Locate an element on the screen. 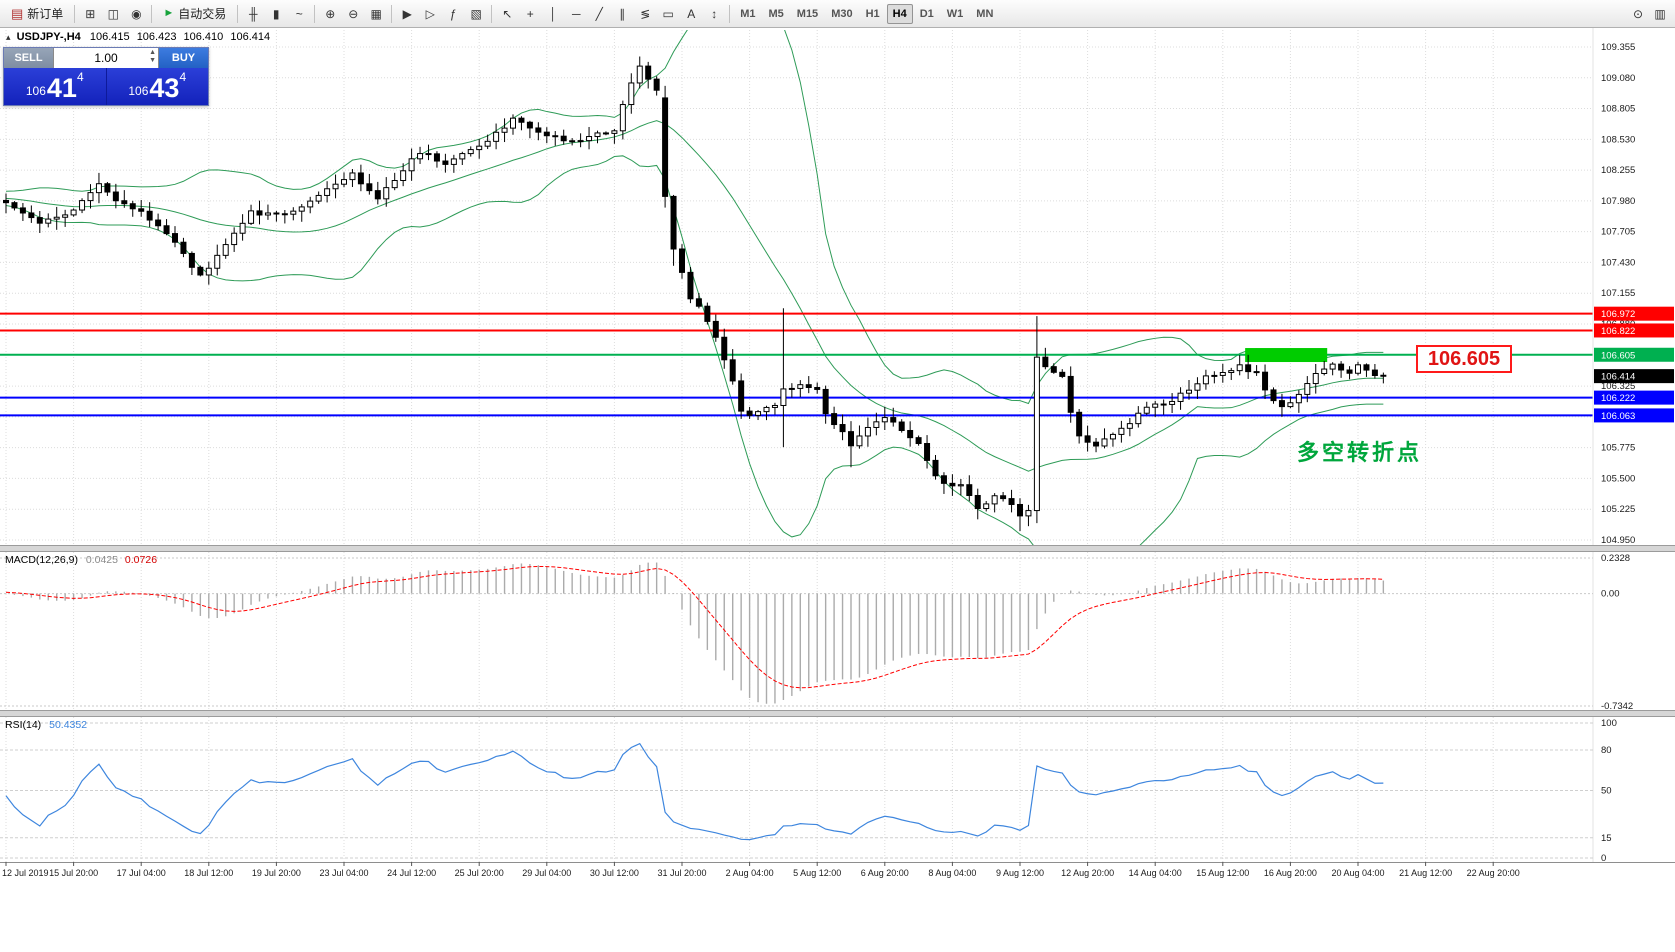 The height and width of the screenshot is (952, 1675). tile-windows-icon: ▦ is located at coordinates (376, 13).